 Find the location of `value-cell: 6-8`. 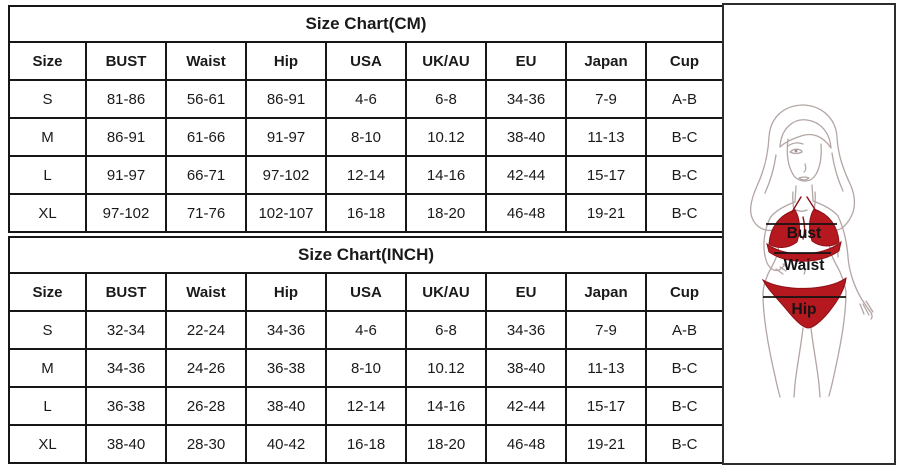

value-cell: 6-8 is located at coordinates (446, 99).